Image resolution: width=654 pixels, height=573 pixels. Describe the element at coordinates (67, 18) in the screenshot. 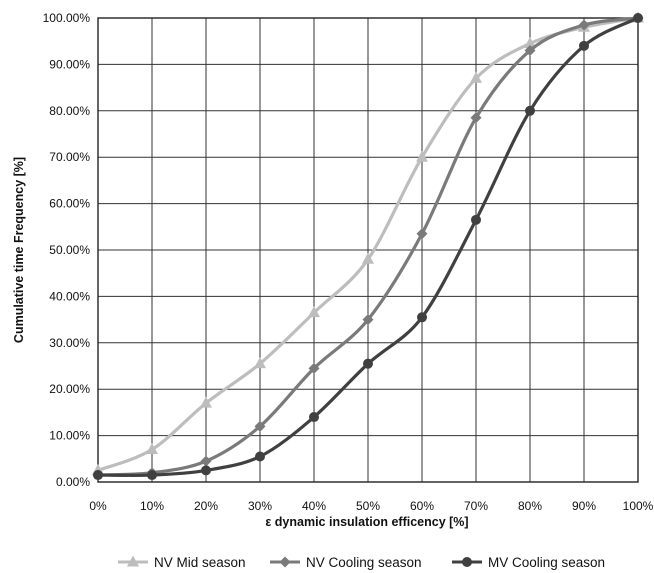

I see `y-tick-label: 100.00%` at that location.